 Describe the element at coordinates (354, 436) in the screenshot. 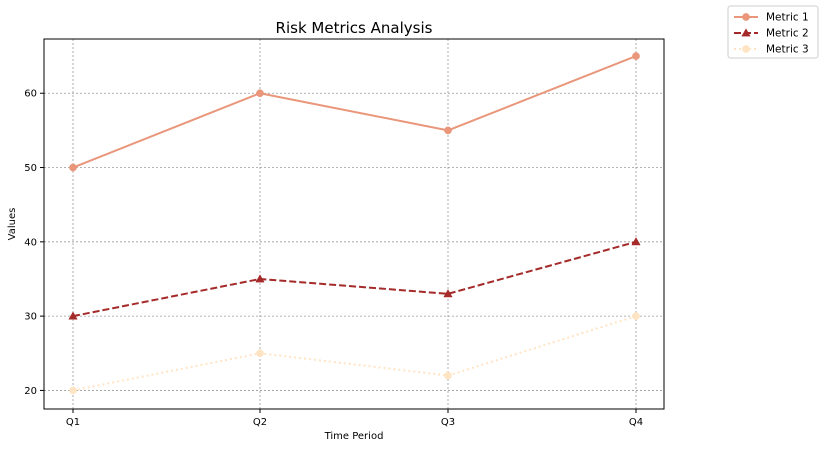

I see `x-axis-label: Time Period` at that location.